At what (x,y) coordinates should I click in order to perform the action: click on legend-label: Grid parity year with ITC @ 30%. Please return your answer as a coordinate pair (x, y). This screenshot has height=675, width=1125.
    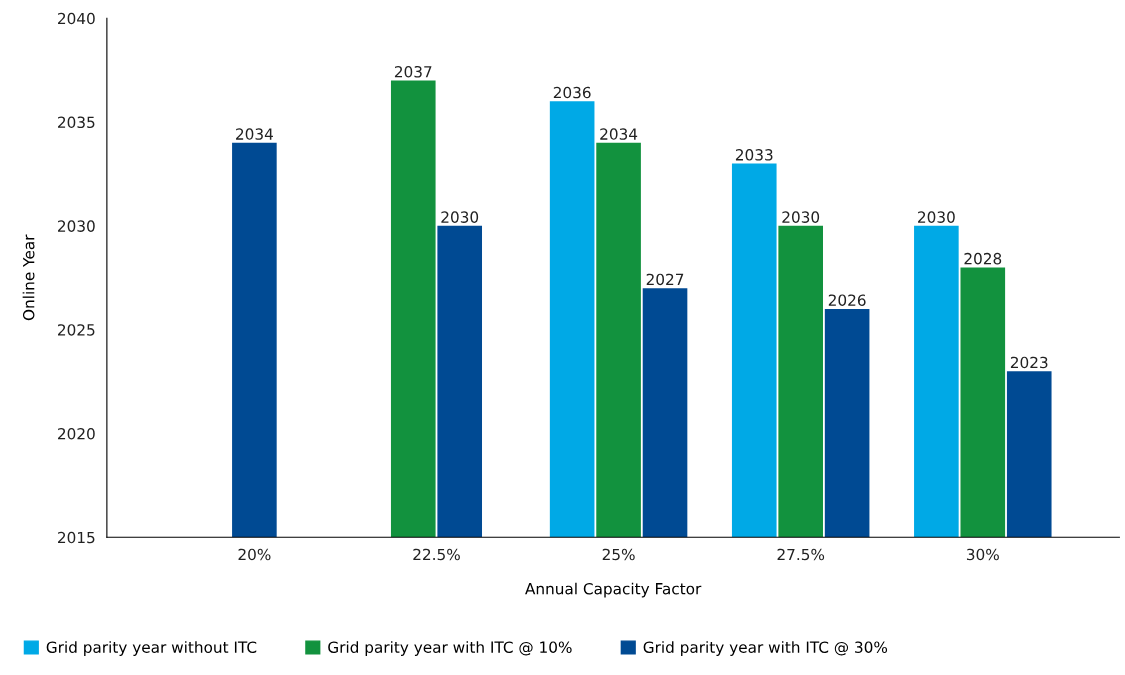
    Looking at the image, I should click on (765, 648).